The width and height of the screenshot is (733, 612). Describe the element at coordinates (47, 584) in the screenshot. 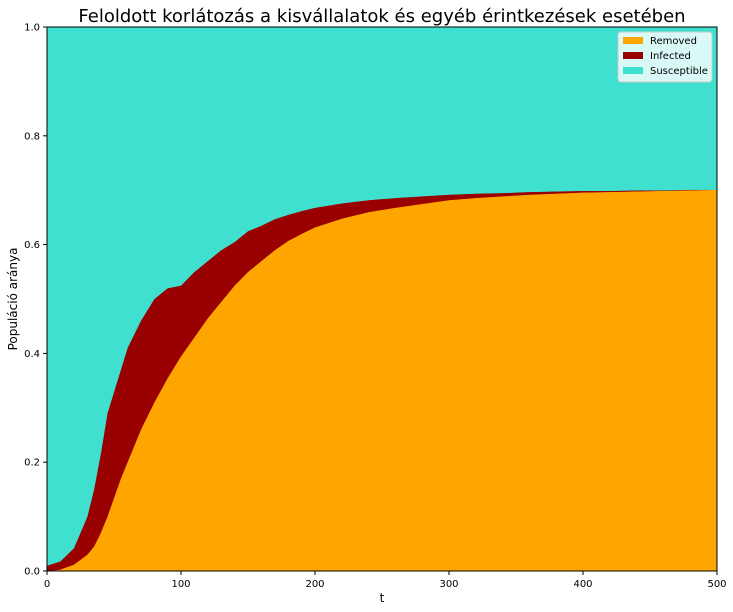

I see `x-tick-label: 0` at that location.